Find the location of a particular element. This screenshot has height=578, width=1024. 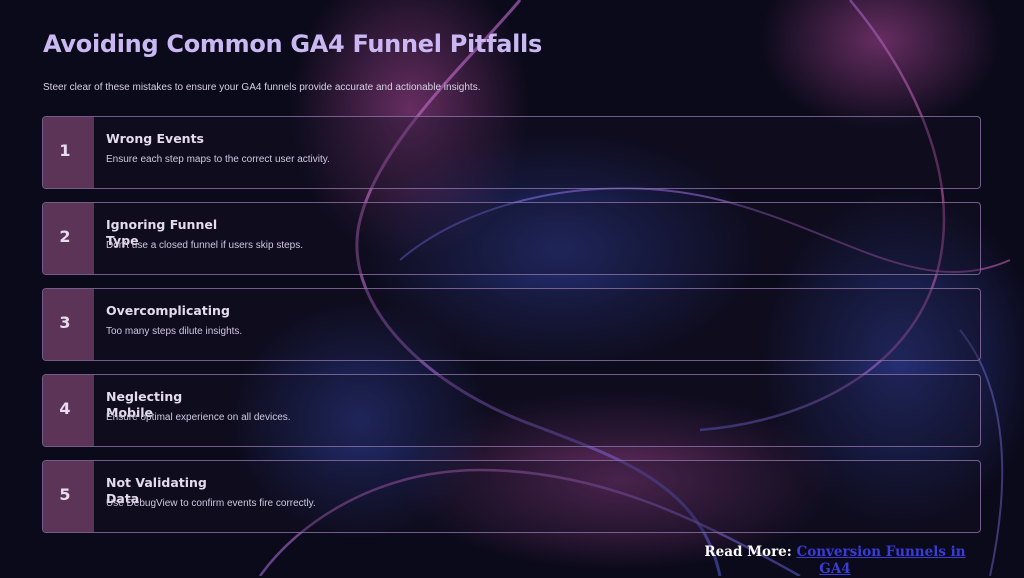

read-more-footer: Read More: Conversion Funnels in GA4 is located at coordinates (835, 561).